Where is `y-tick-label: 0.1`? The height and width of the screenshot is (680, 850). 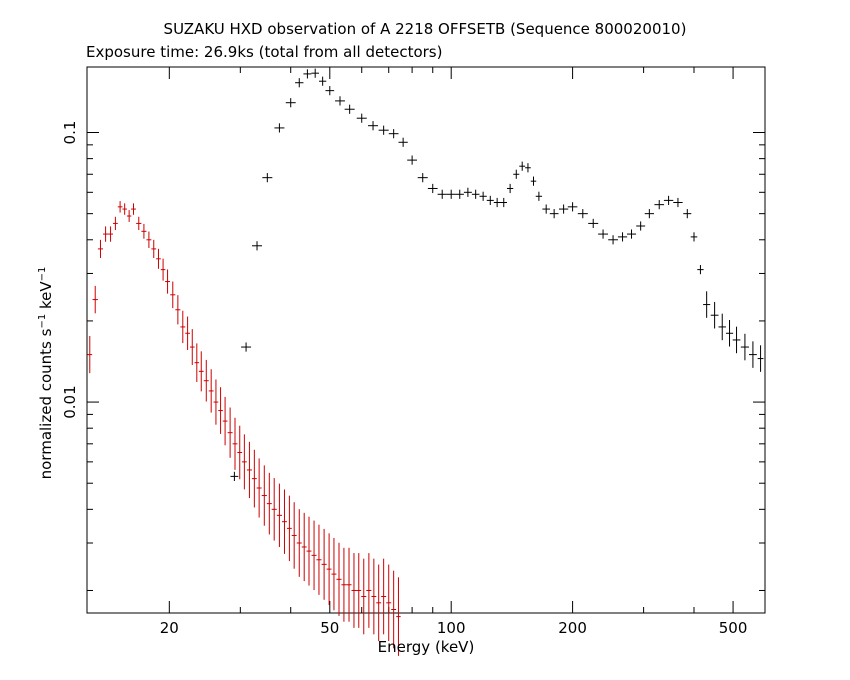 y-tick-label: 0.1 is located at coordinates (70, 133).